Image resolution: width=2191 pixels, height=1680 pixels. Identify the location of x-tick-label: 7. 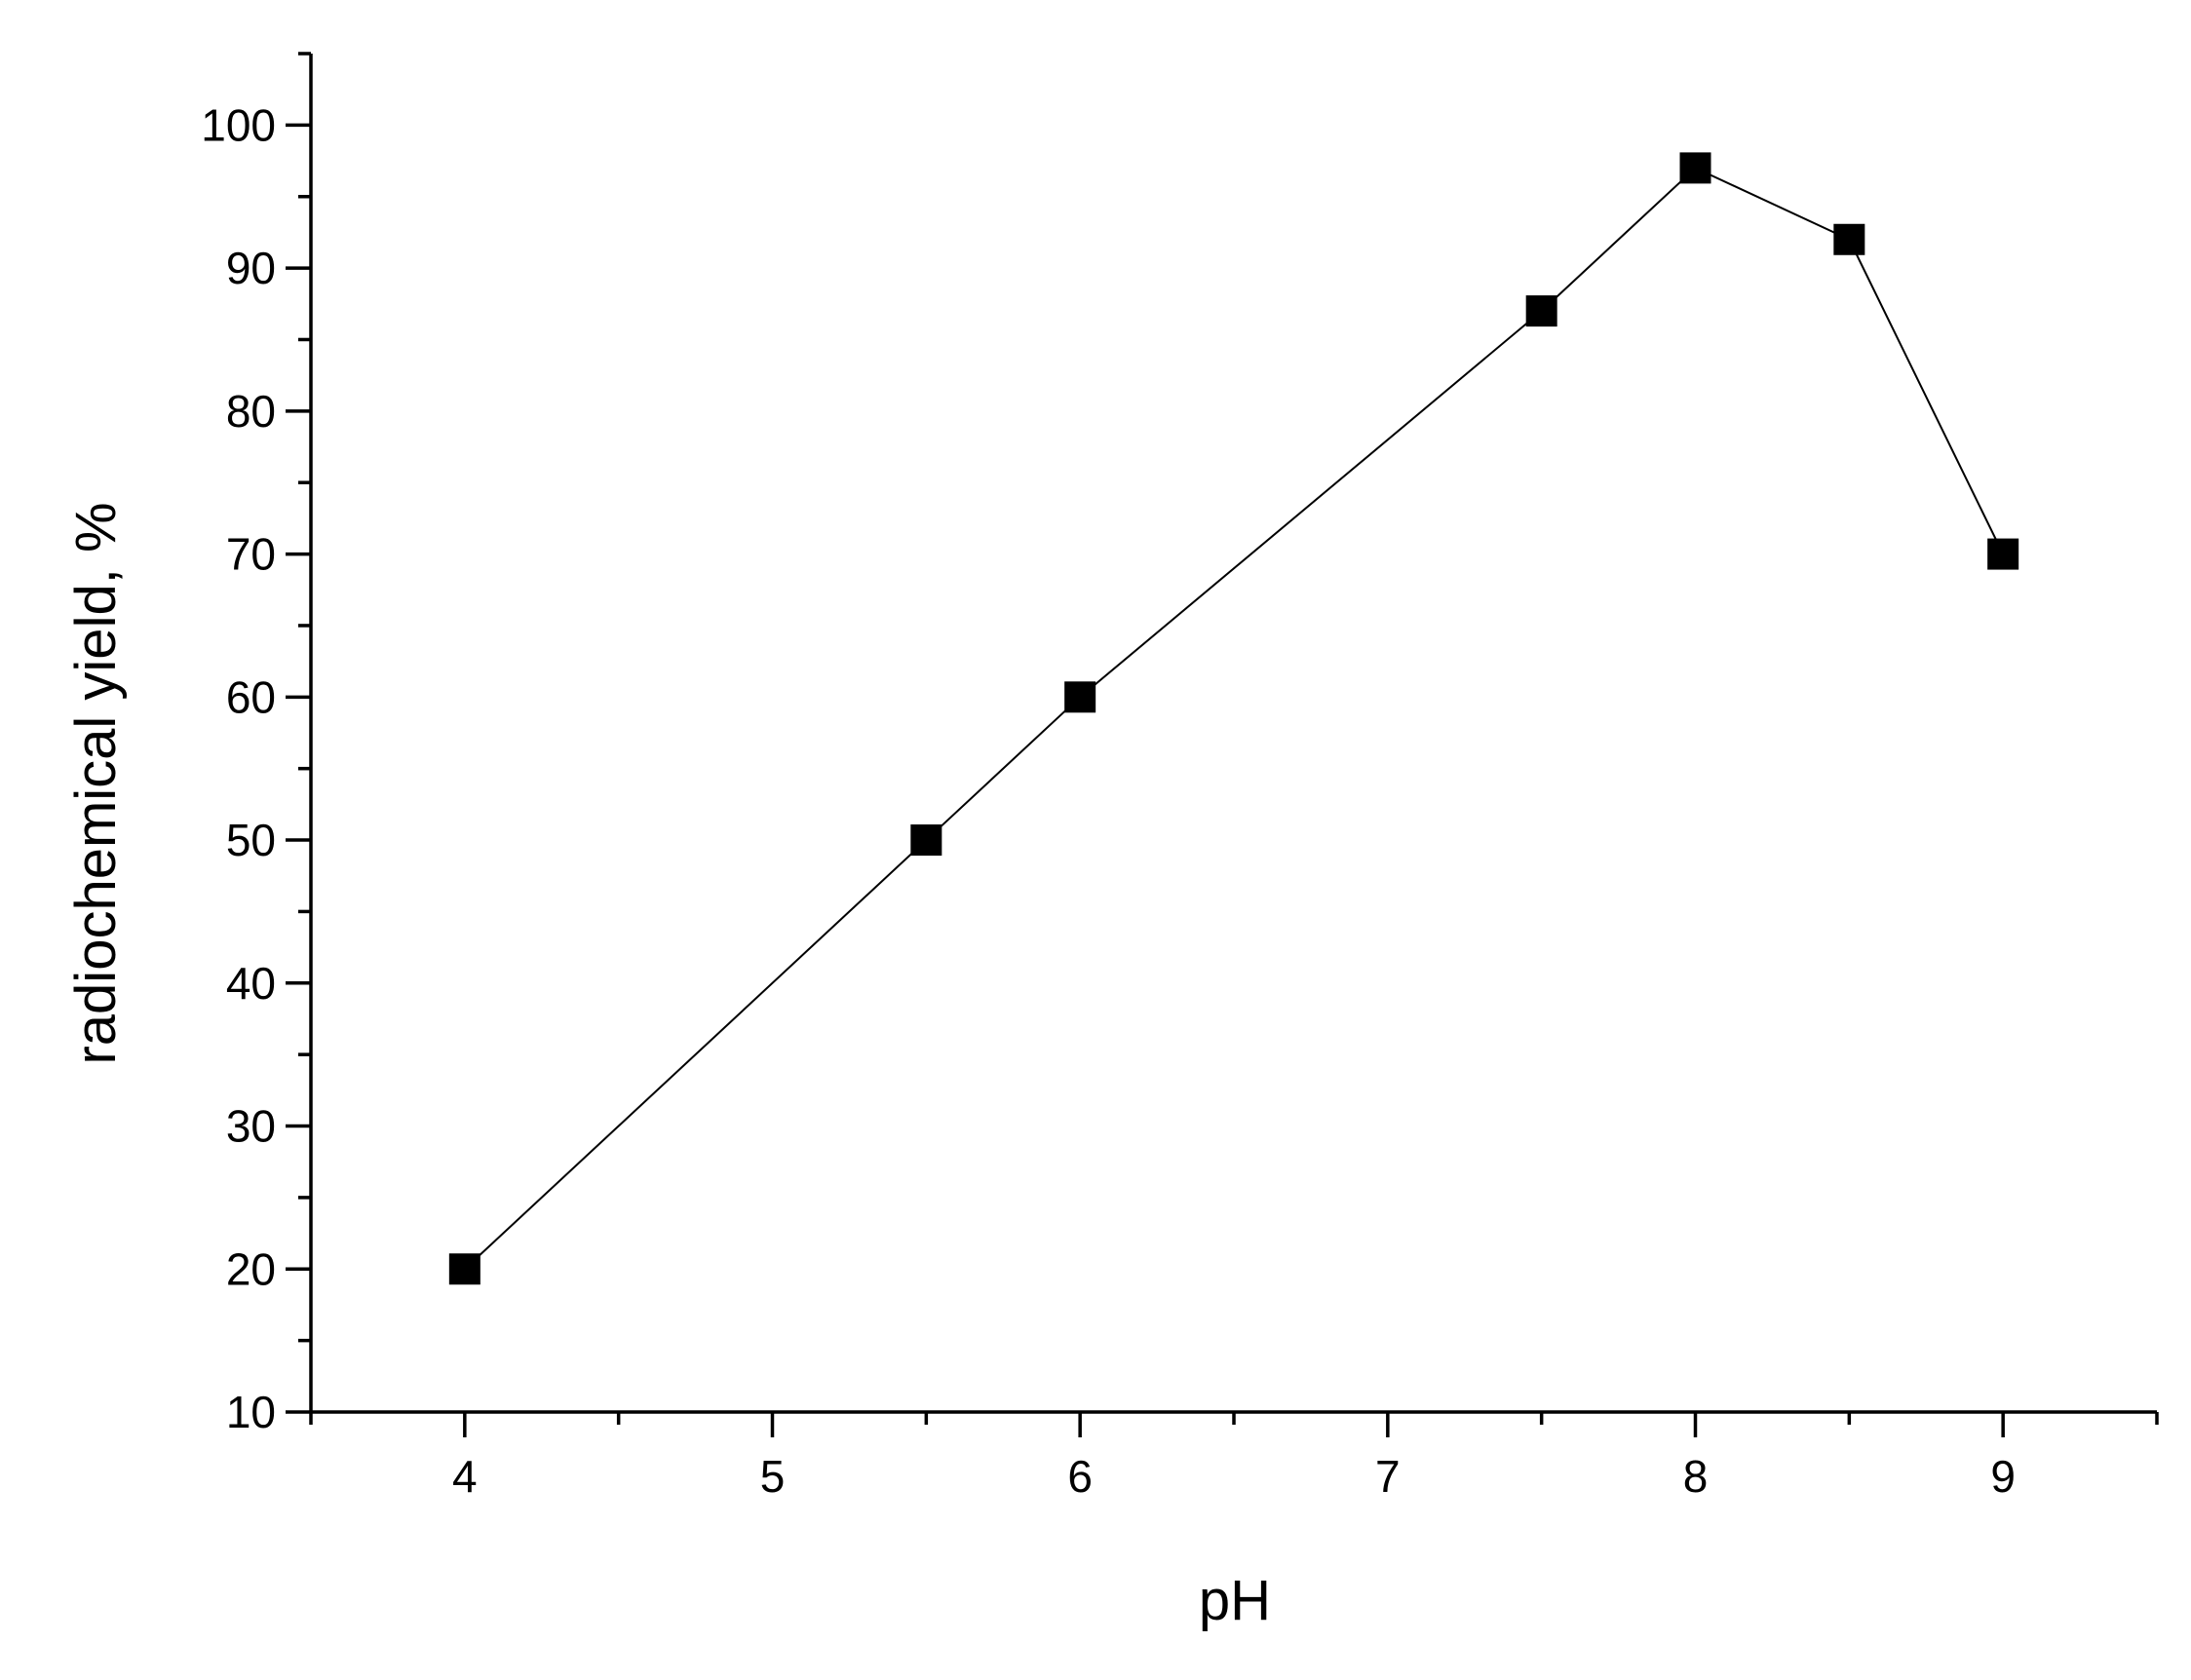
(1388, 1476).